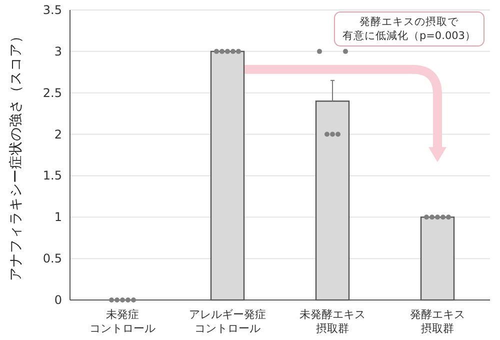  What do you see at coordinates (52, 10) in the screenshot?
I see `y-tick-label: 3.5` at bounding box center [52, 10].